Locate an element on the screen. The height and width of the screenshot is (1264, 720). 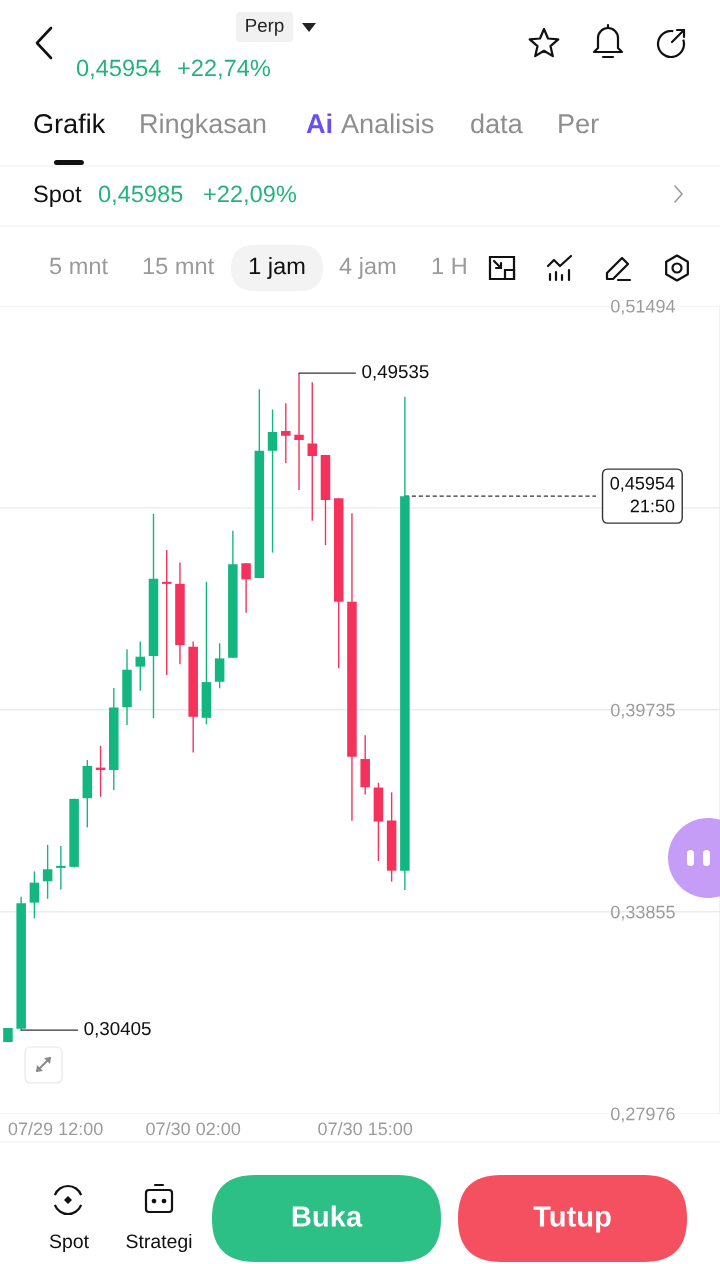
x-tick-label: 07/30 02:00 is located at coordinates (193, 1128).